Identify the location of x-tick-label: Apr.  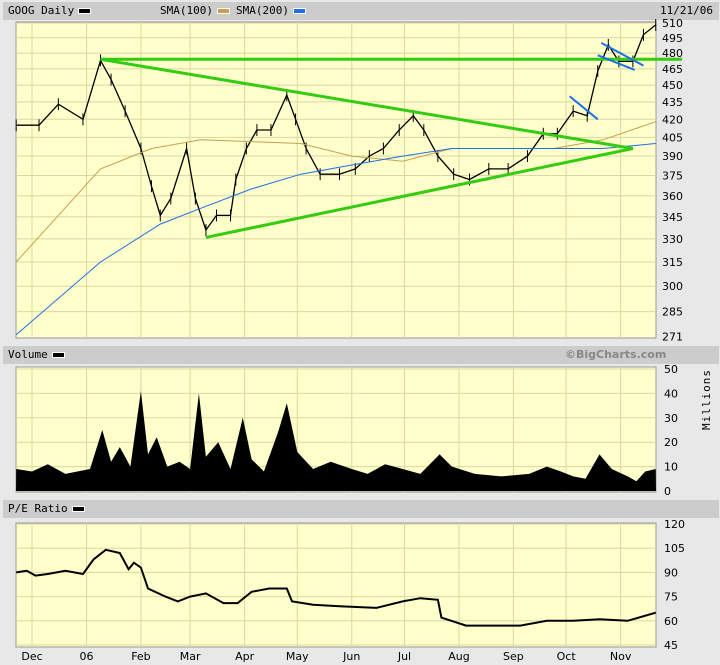
(245, 656).